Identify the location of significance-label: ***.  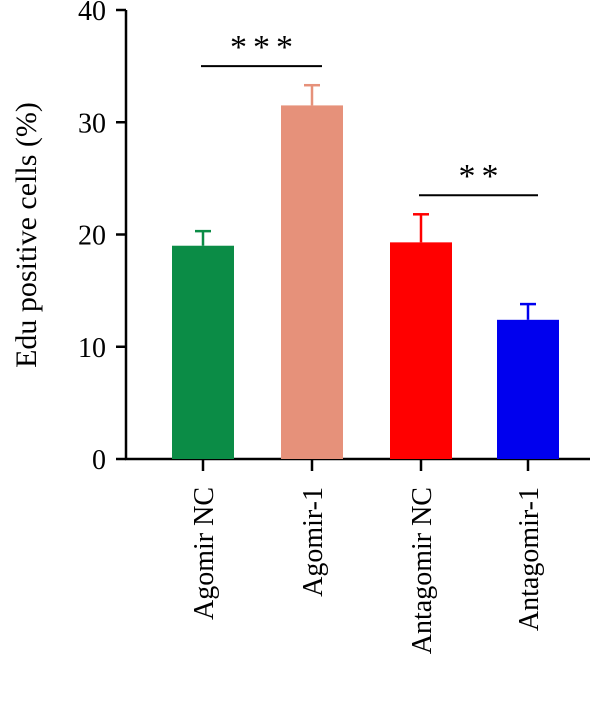
(264, 47).